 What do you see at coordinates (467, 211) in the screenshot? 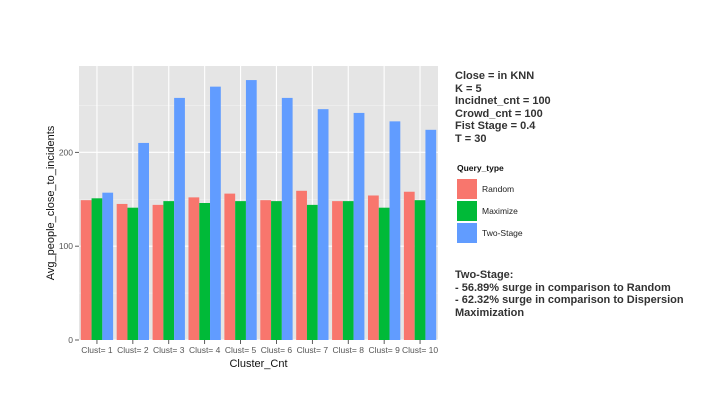
I see `legend-key-maximize` at bounding box center [467, 211].